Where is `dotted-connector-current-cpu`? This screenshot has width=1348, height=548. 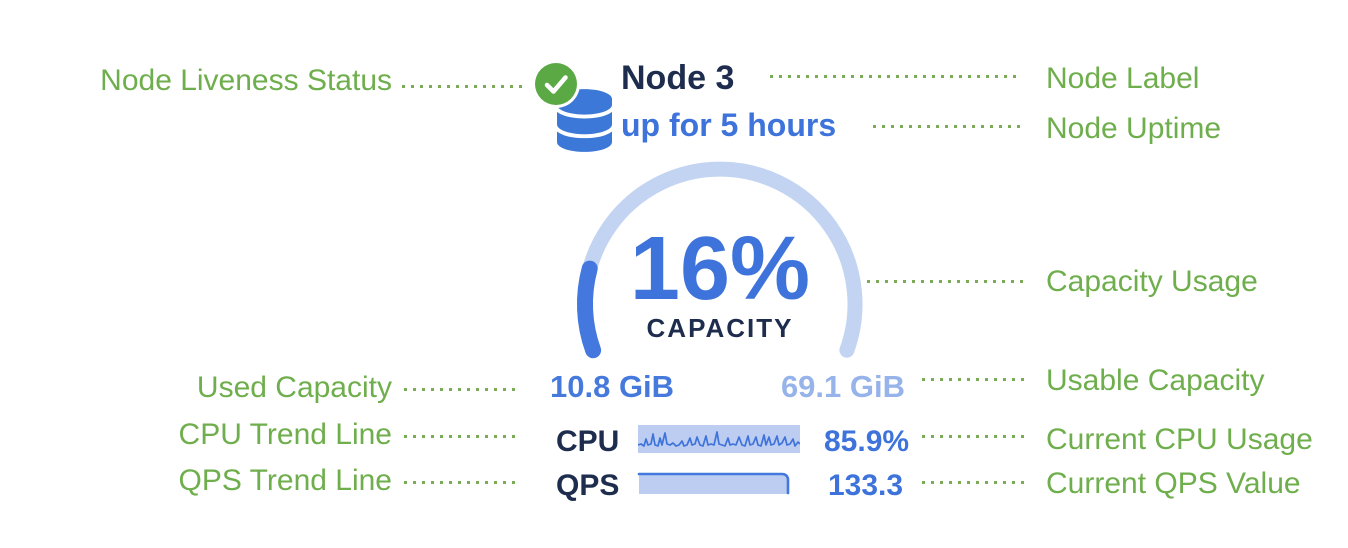 dotted-connector-current-cpu is located at coordinates (973, 436).